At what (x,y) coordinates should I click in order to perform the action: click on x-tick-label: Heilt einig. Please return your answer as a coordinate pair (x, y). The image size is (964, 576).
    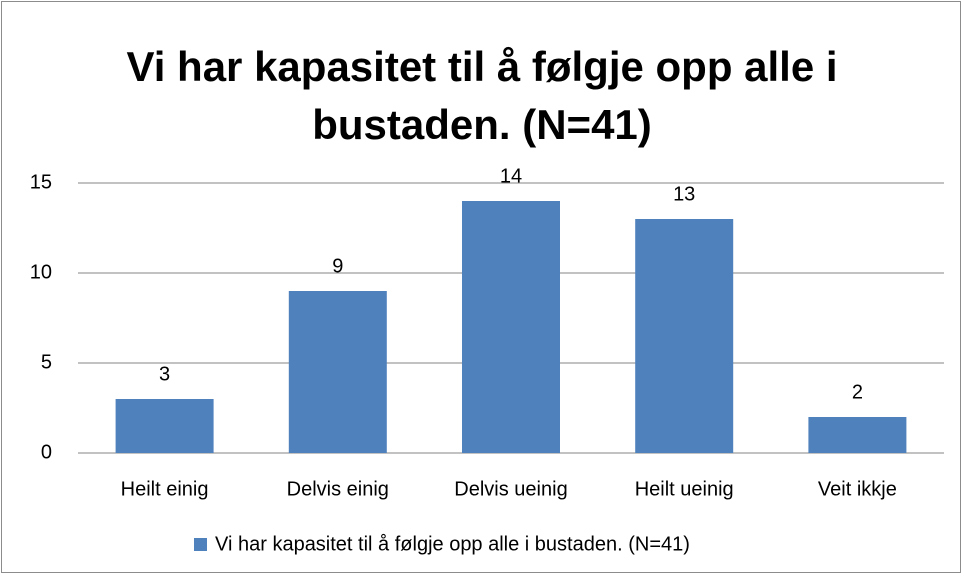
    Looking at the image, I should click on (165, 489).